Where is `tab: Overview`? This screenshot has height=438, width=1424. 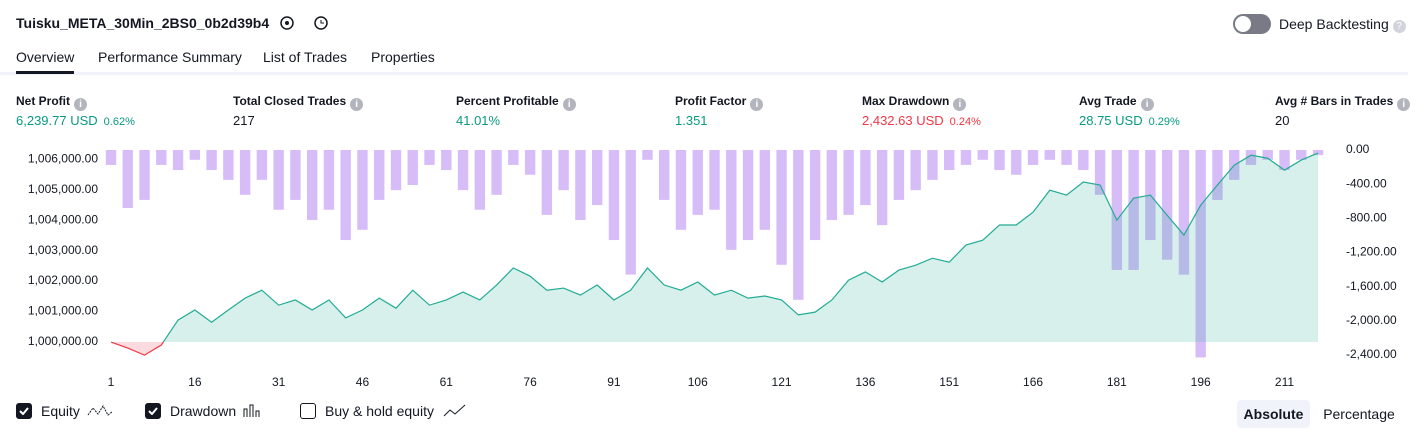 tab: Overview is located at coordinates (45, 61).